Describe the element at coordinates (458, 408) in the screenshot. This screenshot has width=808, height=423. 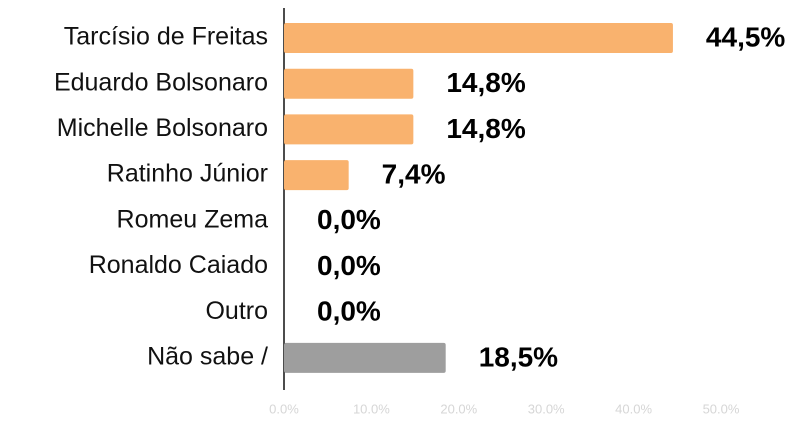
I see `x-tick-label: 20.0%` at that location.